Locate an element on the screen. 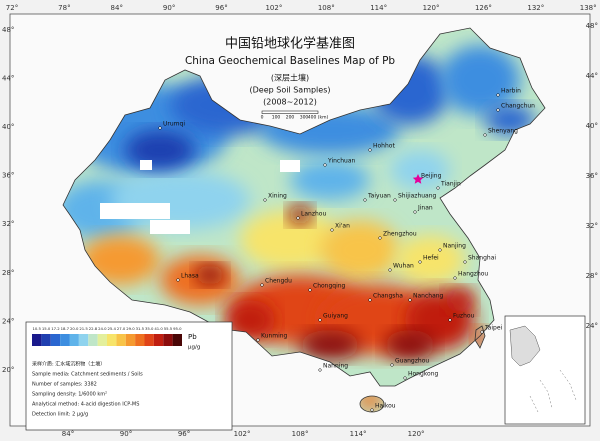 This screenshot has height=441, width=600. no-data-area is located at coordinates (135, 211).